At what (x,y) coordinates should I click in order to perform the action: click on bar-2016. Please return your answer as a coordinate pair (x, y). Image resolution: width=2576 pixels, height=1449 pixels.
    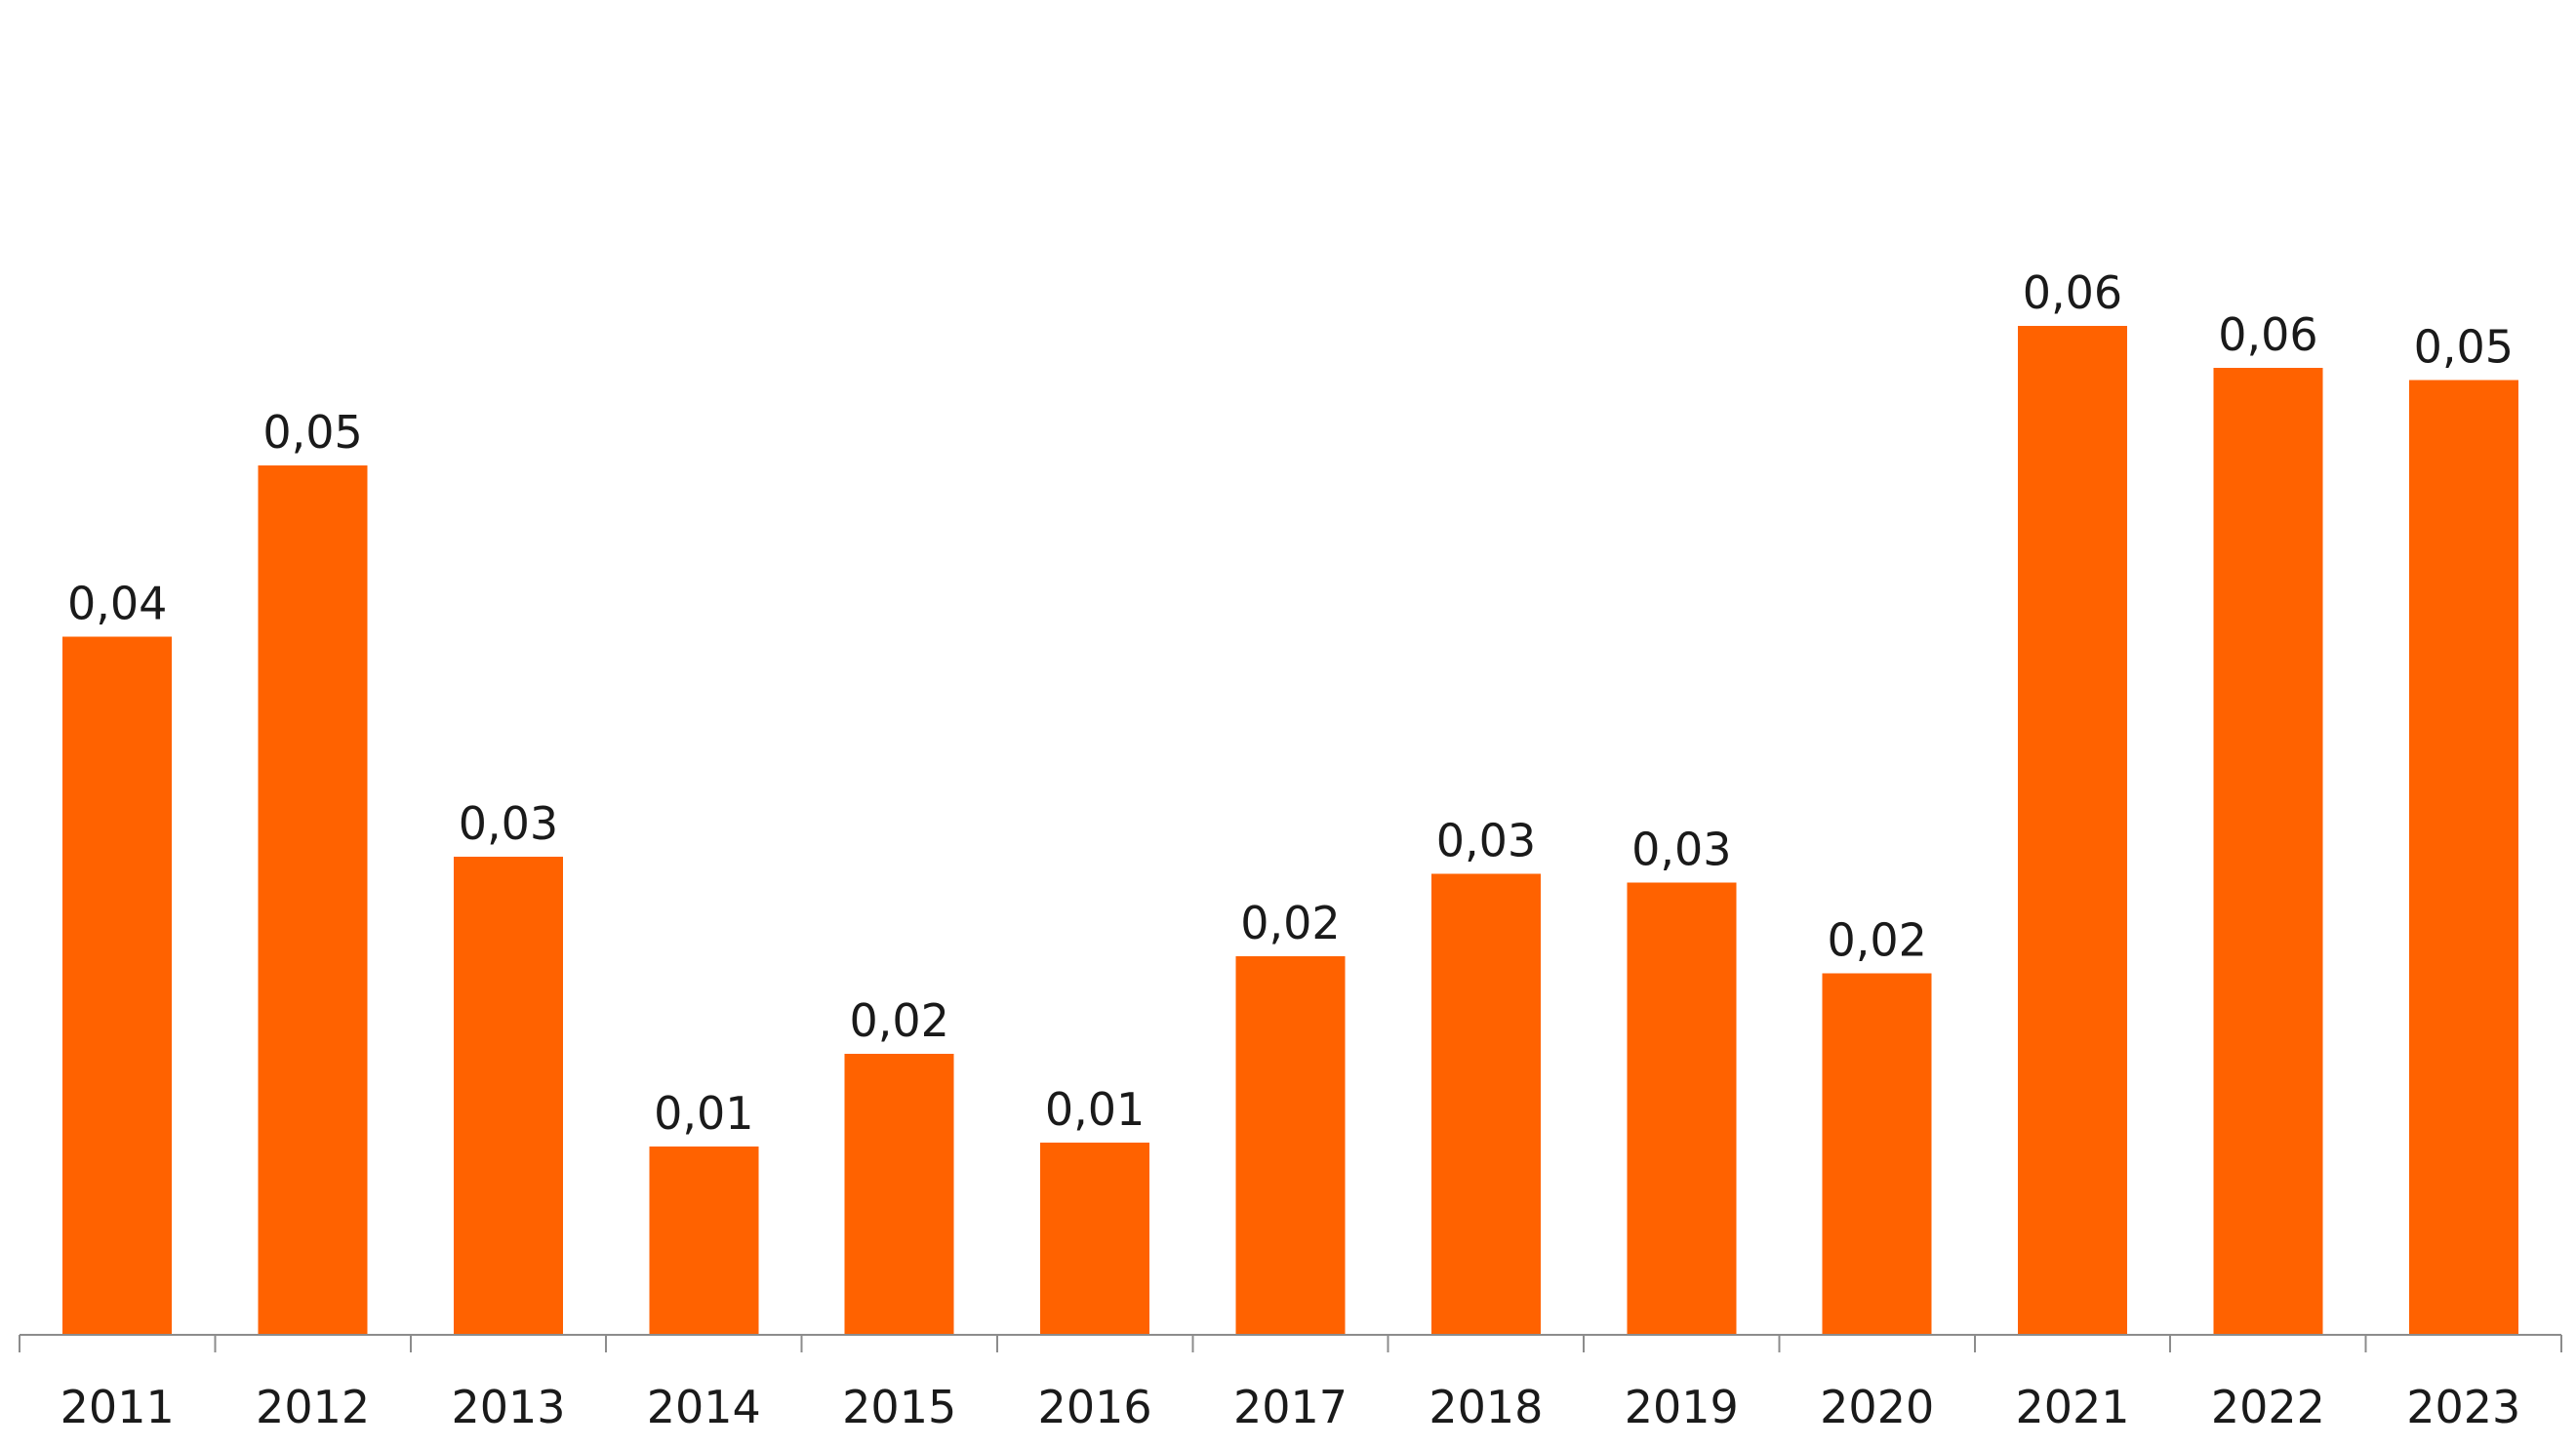
    Looking at the image, I should click on (1095, 1239).